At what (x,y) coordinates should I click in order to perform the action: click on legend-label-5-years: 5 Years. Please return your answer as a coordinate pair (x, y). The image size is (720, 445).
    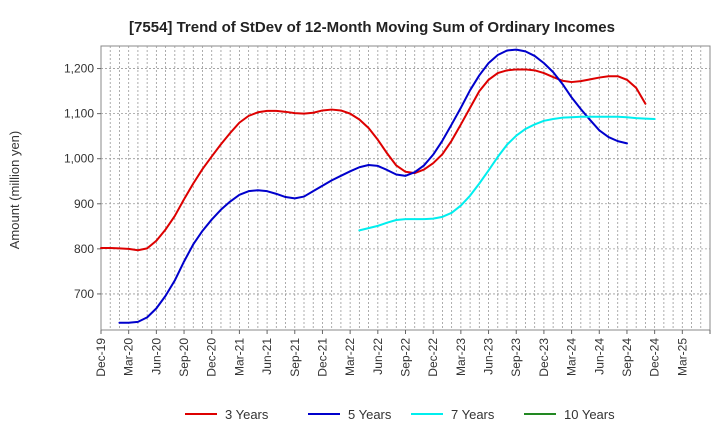
    Looking at the image, I should click on (370, 414).